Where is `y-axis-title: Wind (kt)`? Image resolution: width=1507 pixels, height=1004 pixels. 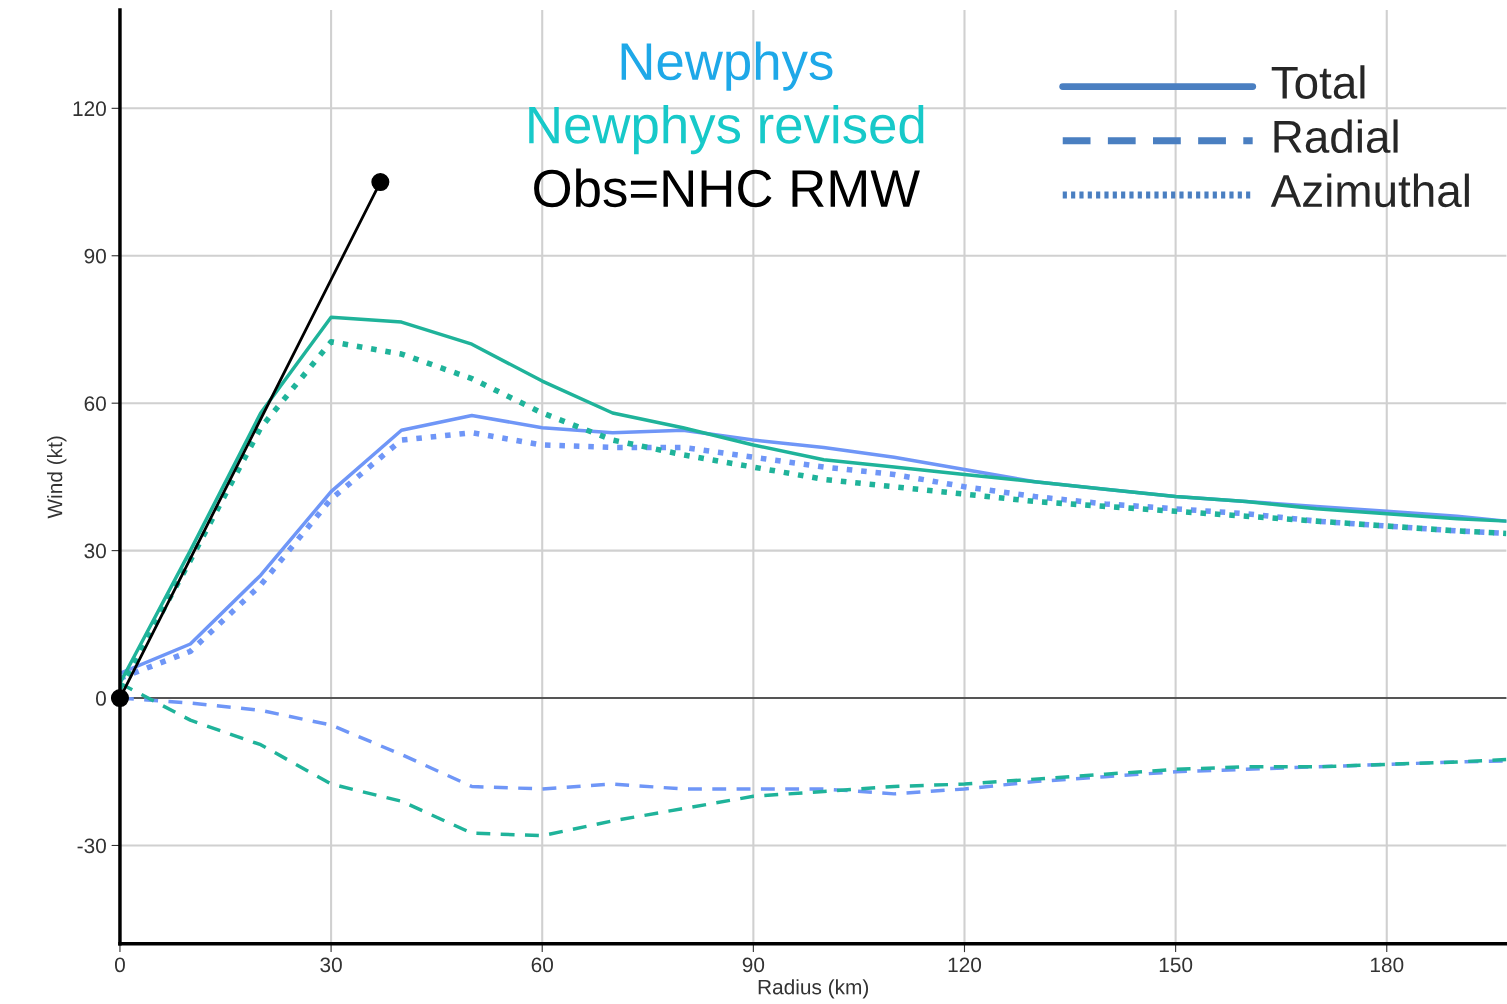 y-axis-title: Wind (kt) is located at coordinates (57, 477).